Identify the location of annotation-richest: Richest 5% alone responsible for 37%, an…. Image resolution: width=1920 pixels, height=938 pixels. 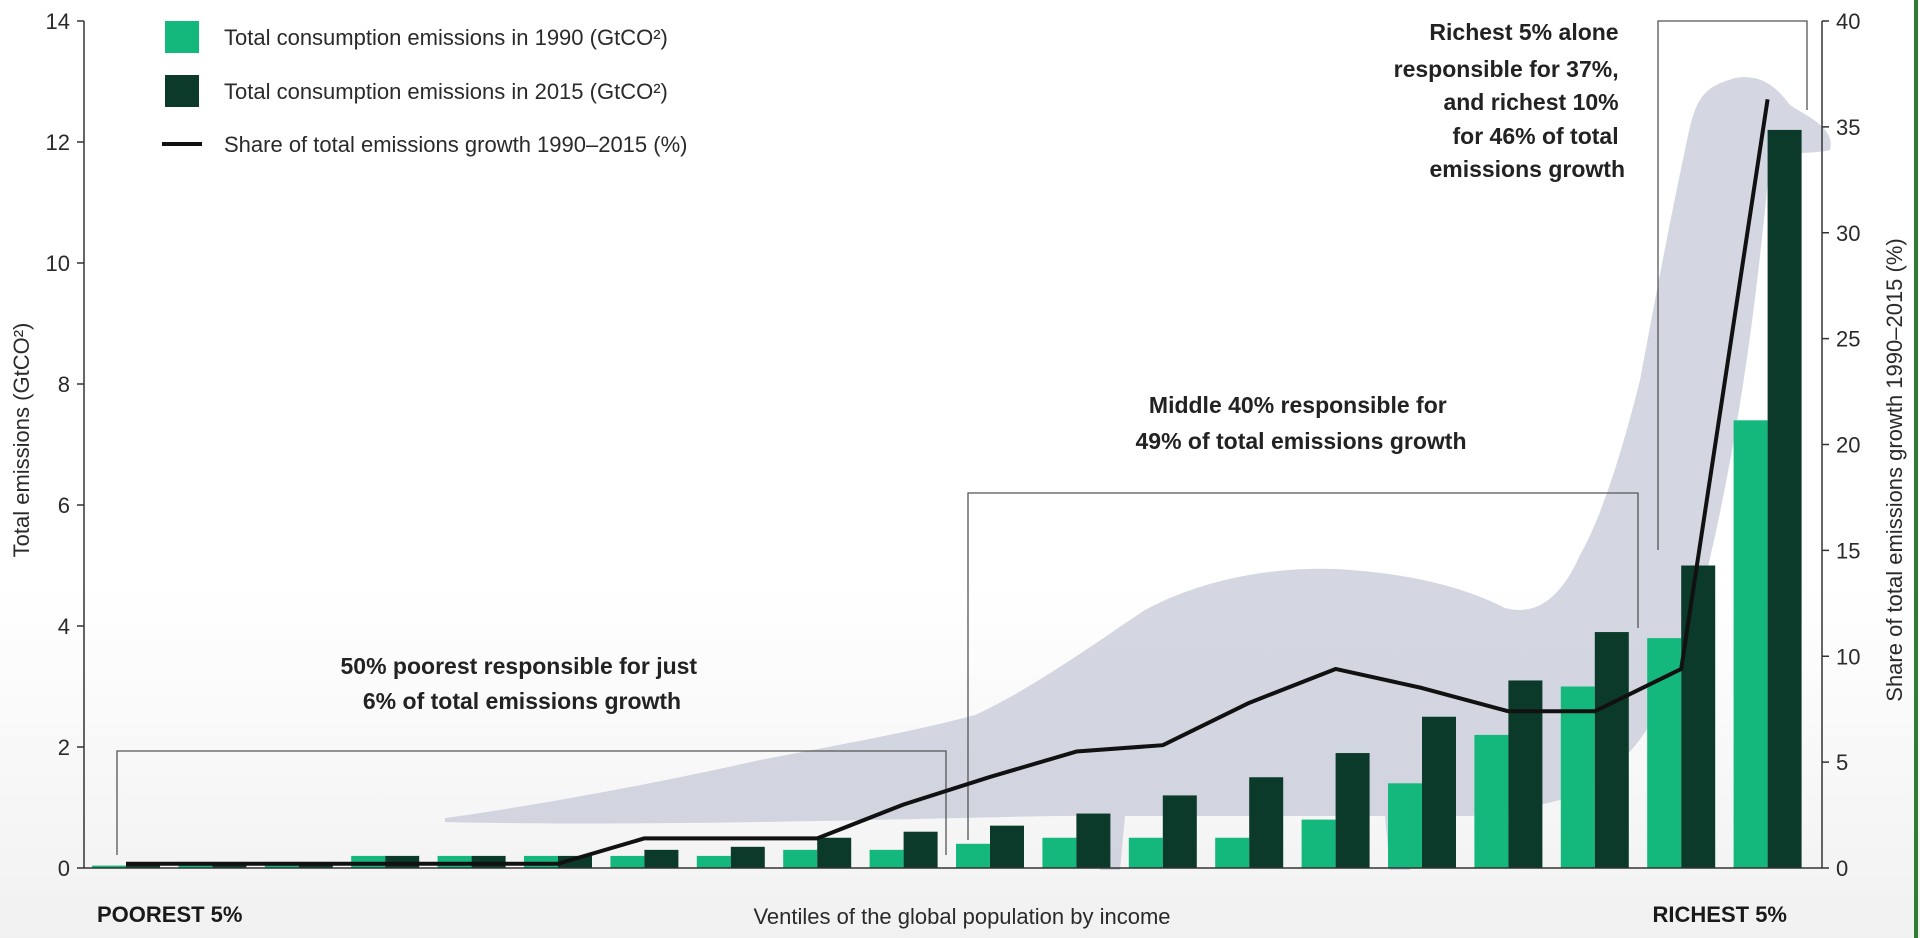
(1509, 100).